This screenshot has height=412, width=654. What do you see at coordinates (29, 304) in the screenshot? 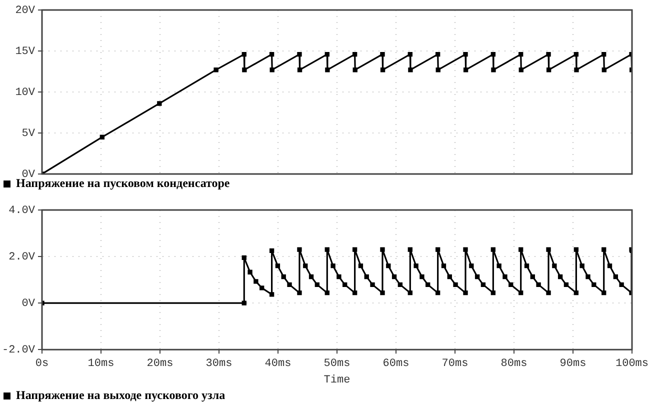
I see `y-tick-label: 0V` at bounding box center [29, 304].